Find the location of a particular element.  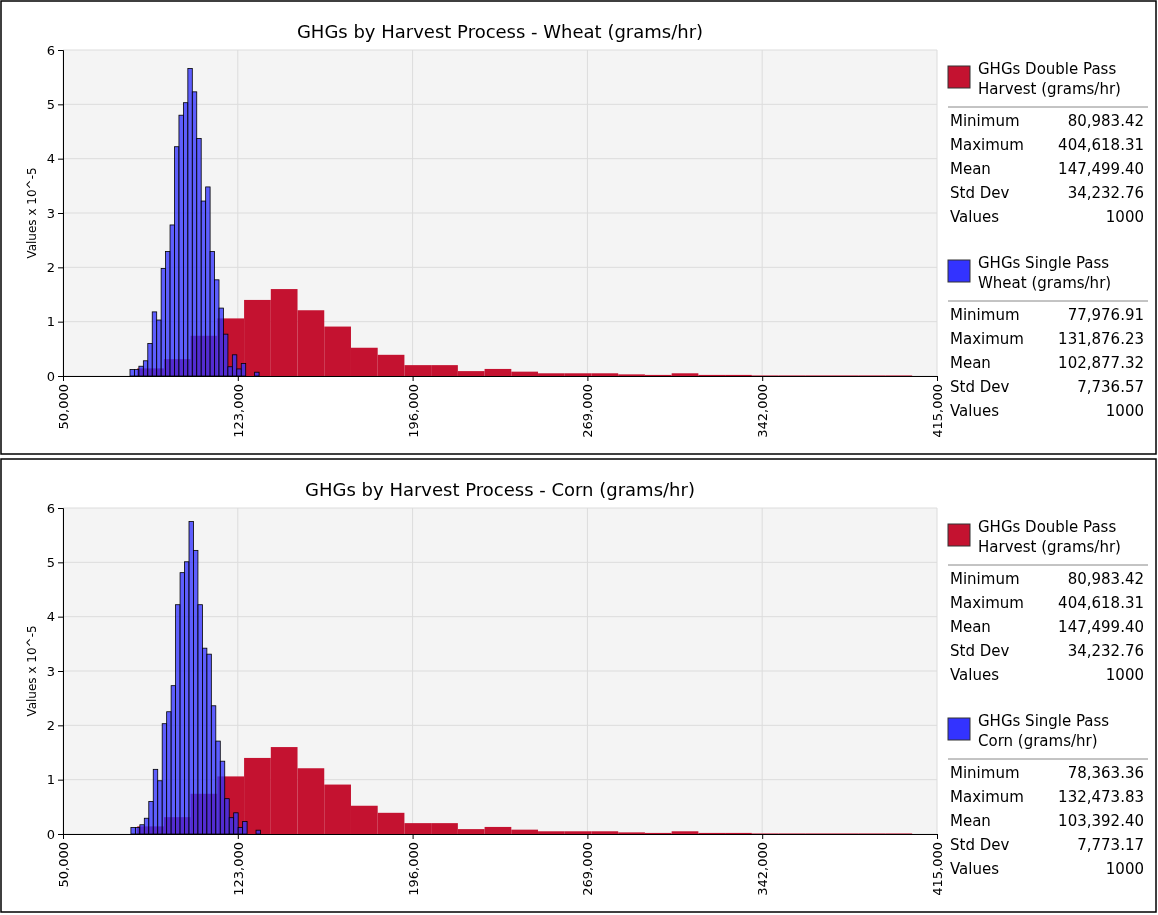

legend-label: GHGs Single Pass Wheat (grams/hr) is located at coordinates (1045, 273).